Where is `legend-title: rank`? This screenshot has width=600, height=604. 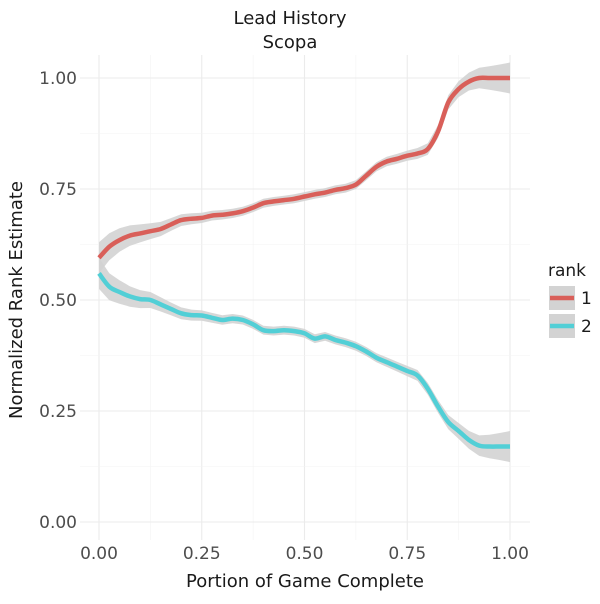 legend-title: rank is located at coordinates (567, 271).